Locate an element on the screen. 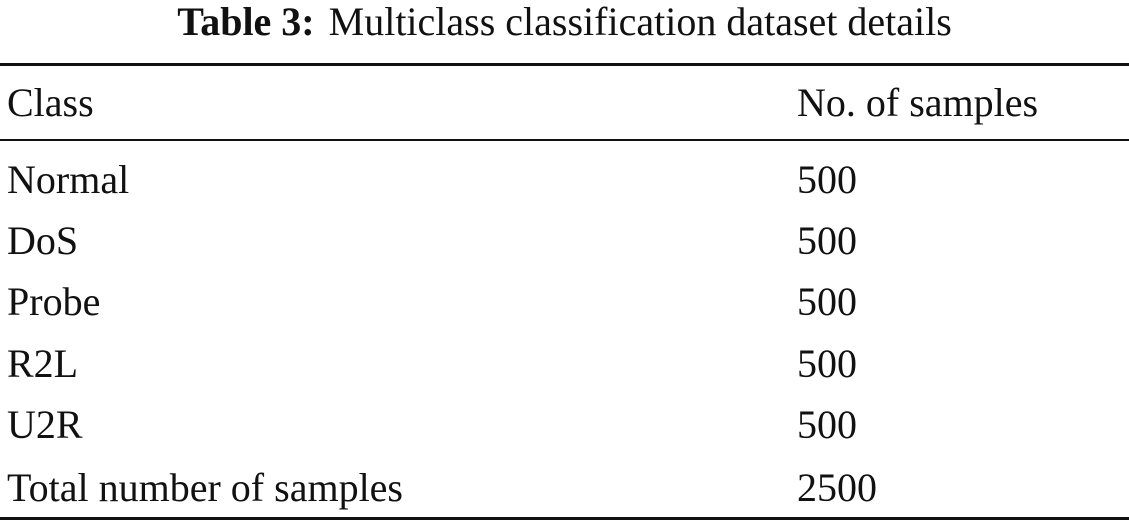 The height and width of the screenshot is (525, 1129). bottom-rule is located at coordinates (564, 518).